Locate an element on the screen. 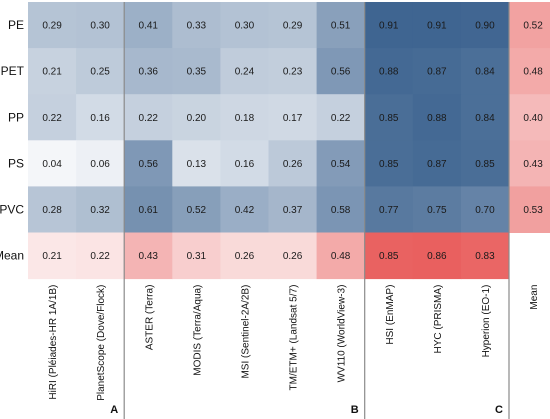  cell-value-label: 0.53 is located at coordinates (533, 210).